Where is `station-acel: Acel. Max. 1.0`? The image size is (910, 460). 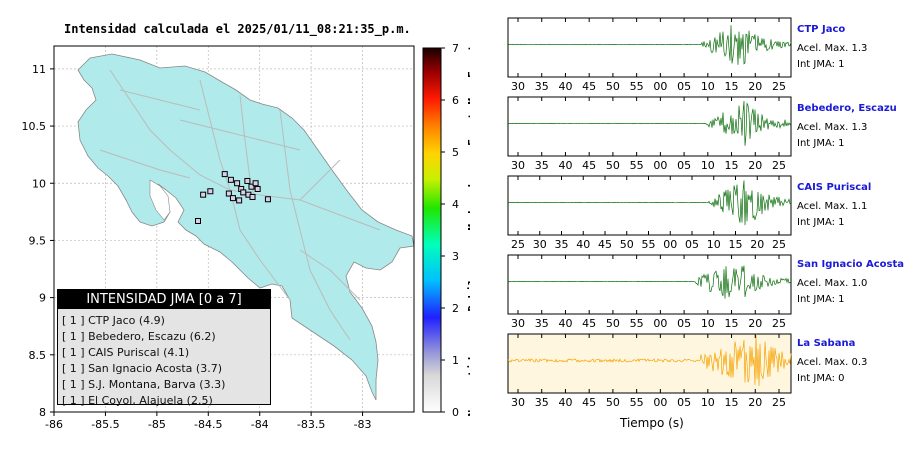 station-acel: Acel. Max. 1.0 is located at coordinates (832, 283).